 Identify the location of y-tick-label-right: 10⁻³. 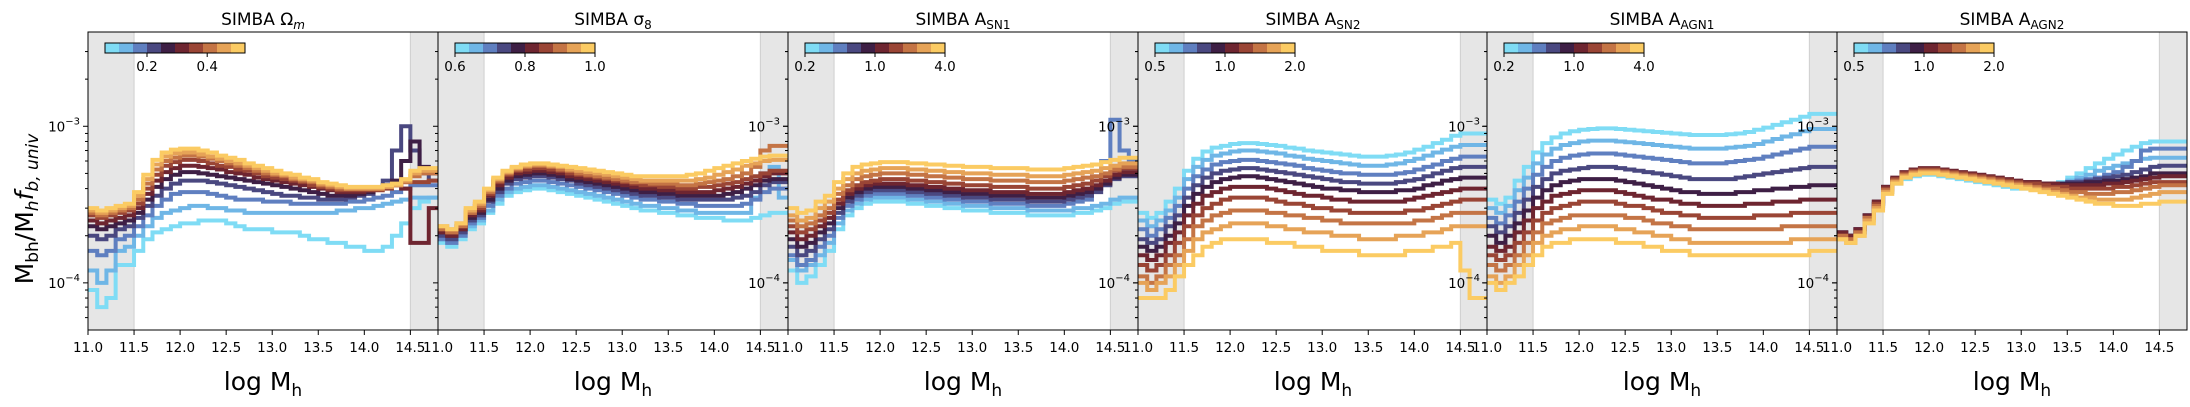
(1813, 125).